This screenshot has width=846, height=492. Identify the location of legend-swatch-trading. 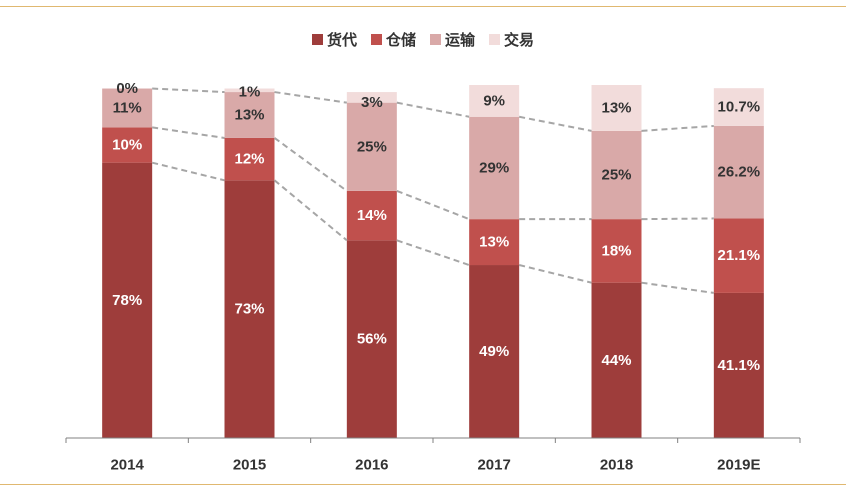
(495, 39).